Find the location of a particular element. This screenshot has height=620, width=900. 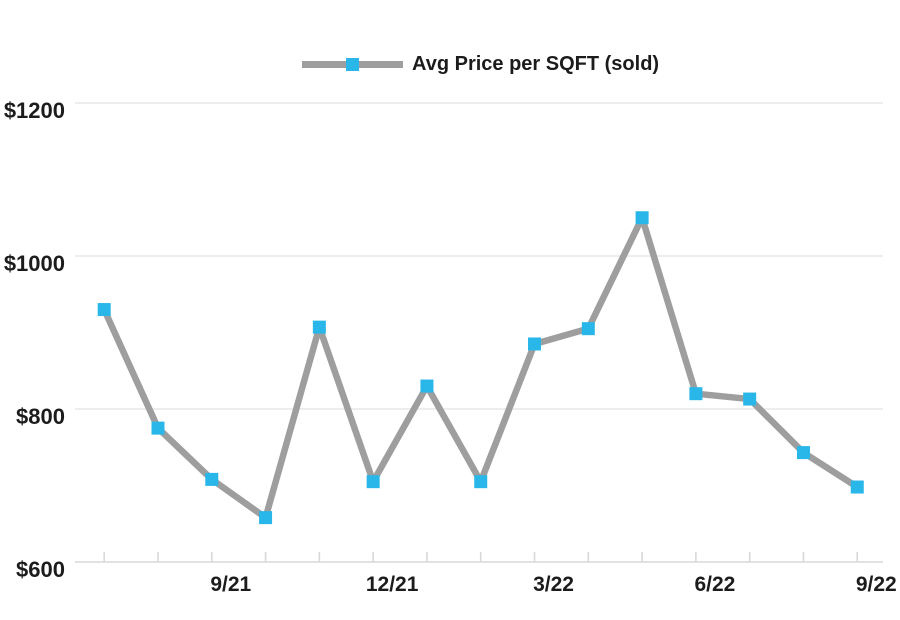

x-axis-tick-label: 3/22 is located at coordinates (553, 584).